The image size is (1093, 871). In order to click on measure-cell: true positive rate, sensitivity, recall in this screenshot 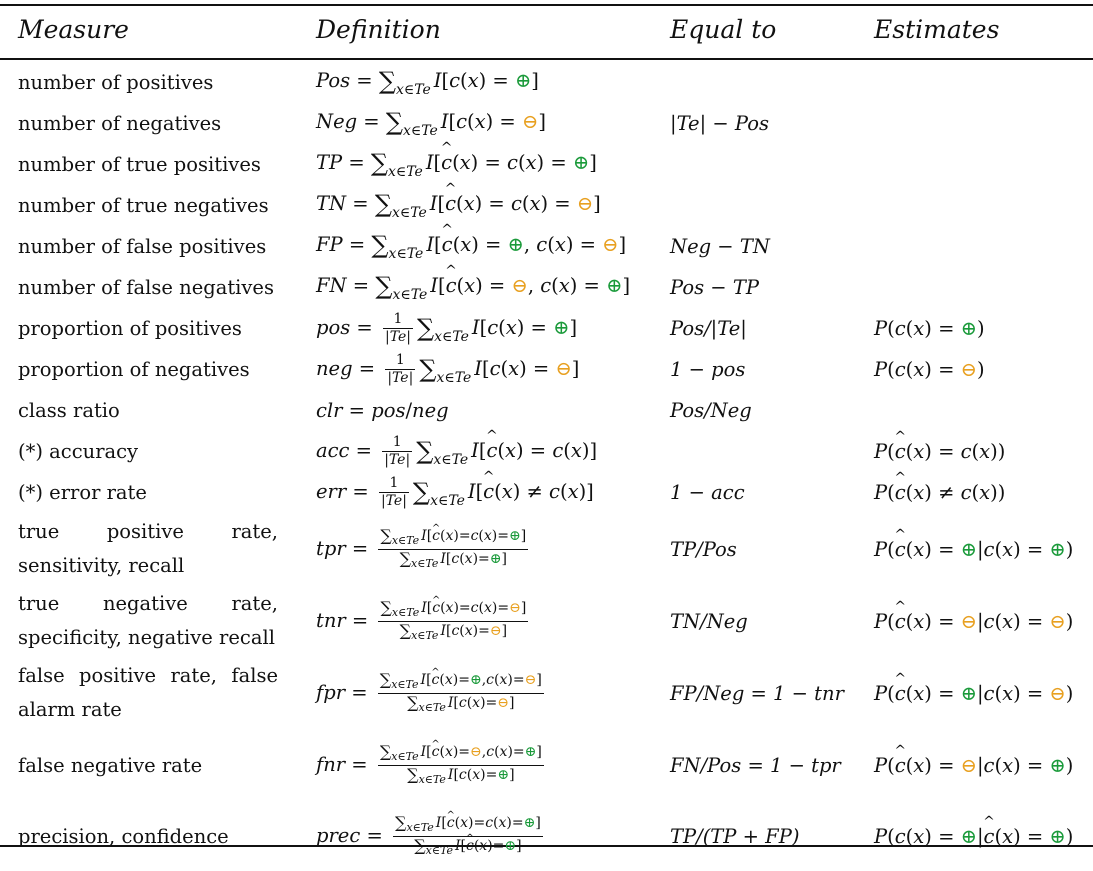, I will do `click(148, 548)`.